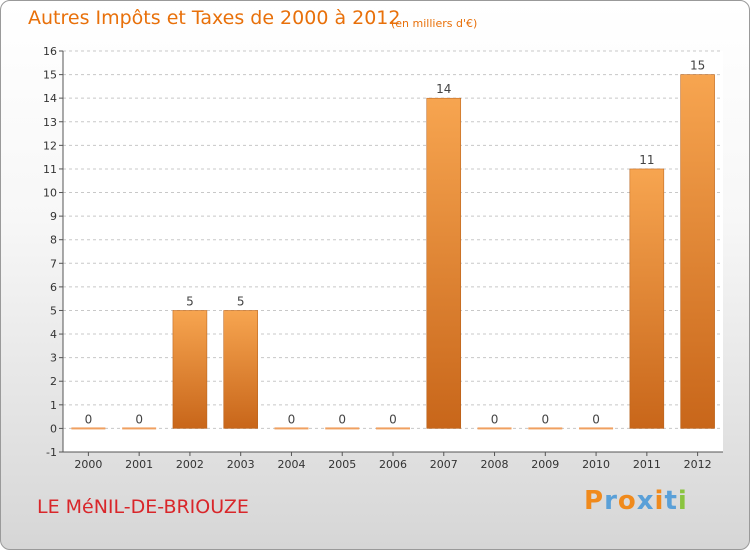 Image resolution: width=750 pixels, height=550 pixels. I want to click on x-tick-label: 2007, so click(444, 464).